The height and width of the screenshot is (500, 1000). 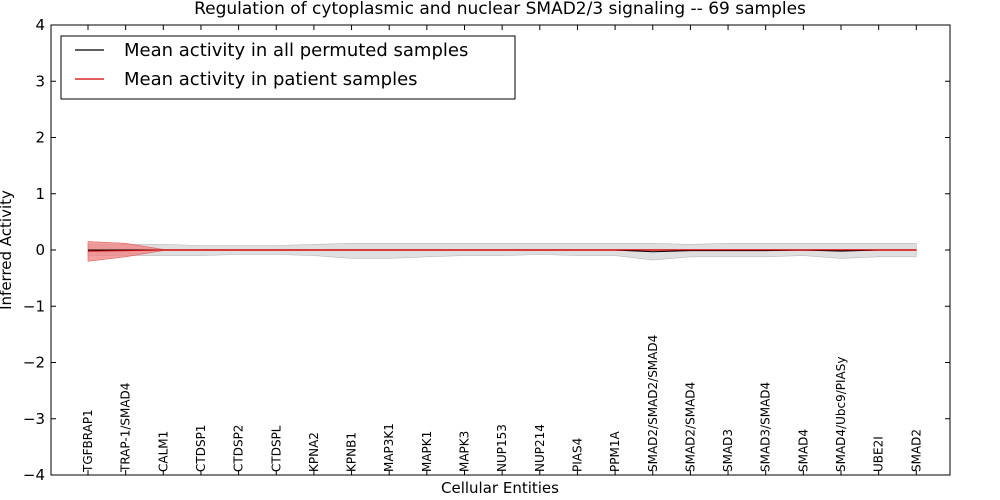 What do you see at coordinates (690, 427) in the screenshot?
I see `x-tick-label: SMAD2/SMAD4` at bounding box center [690, 427].